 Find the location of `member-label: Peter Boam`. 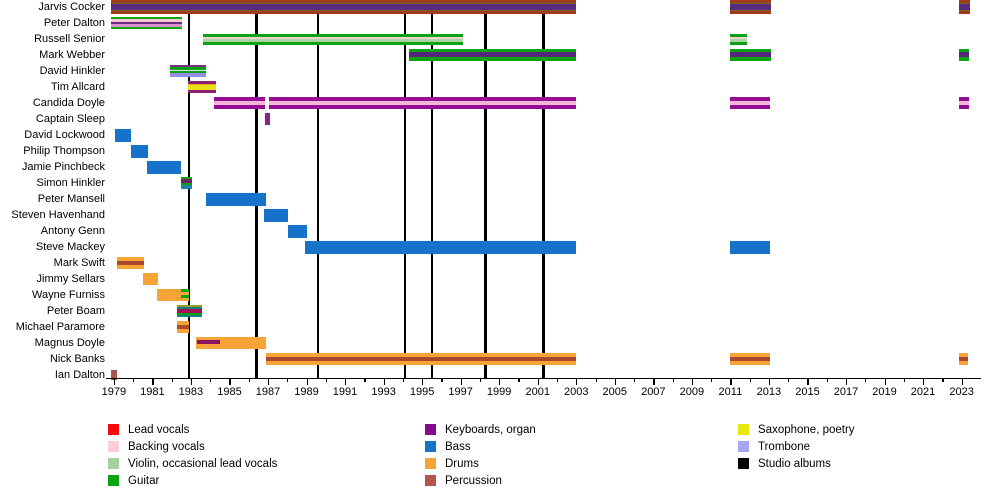

member-label: Peter Boam is located at coordinates (75, 311).